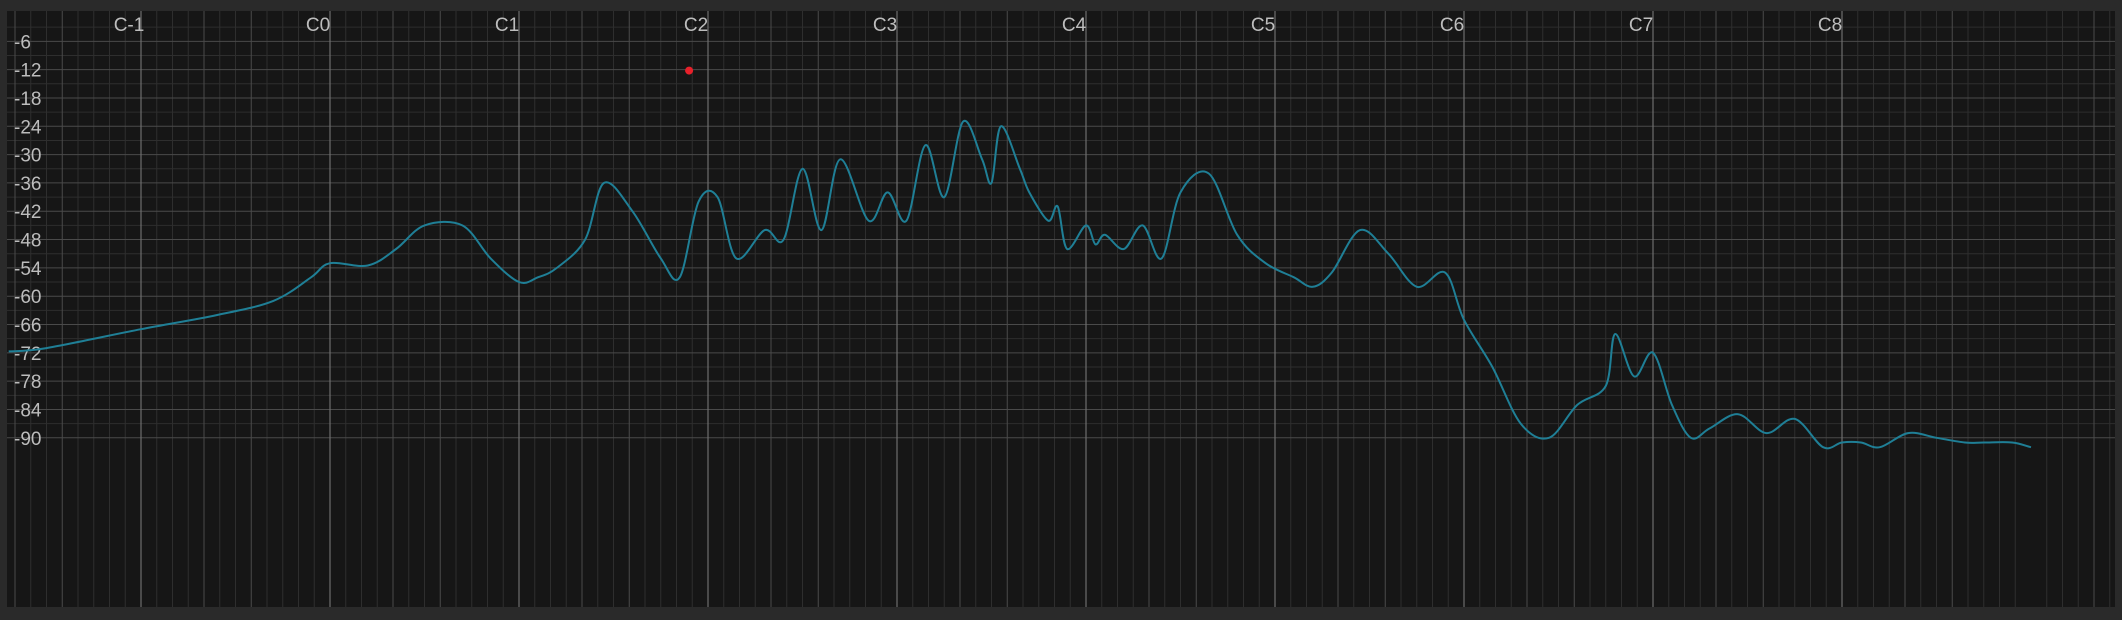  I want to click on db-tick-label: -54, so click(28, 269).